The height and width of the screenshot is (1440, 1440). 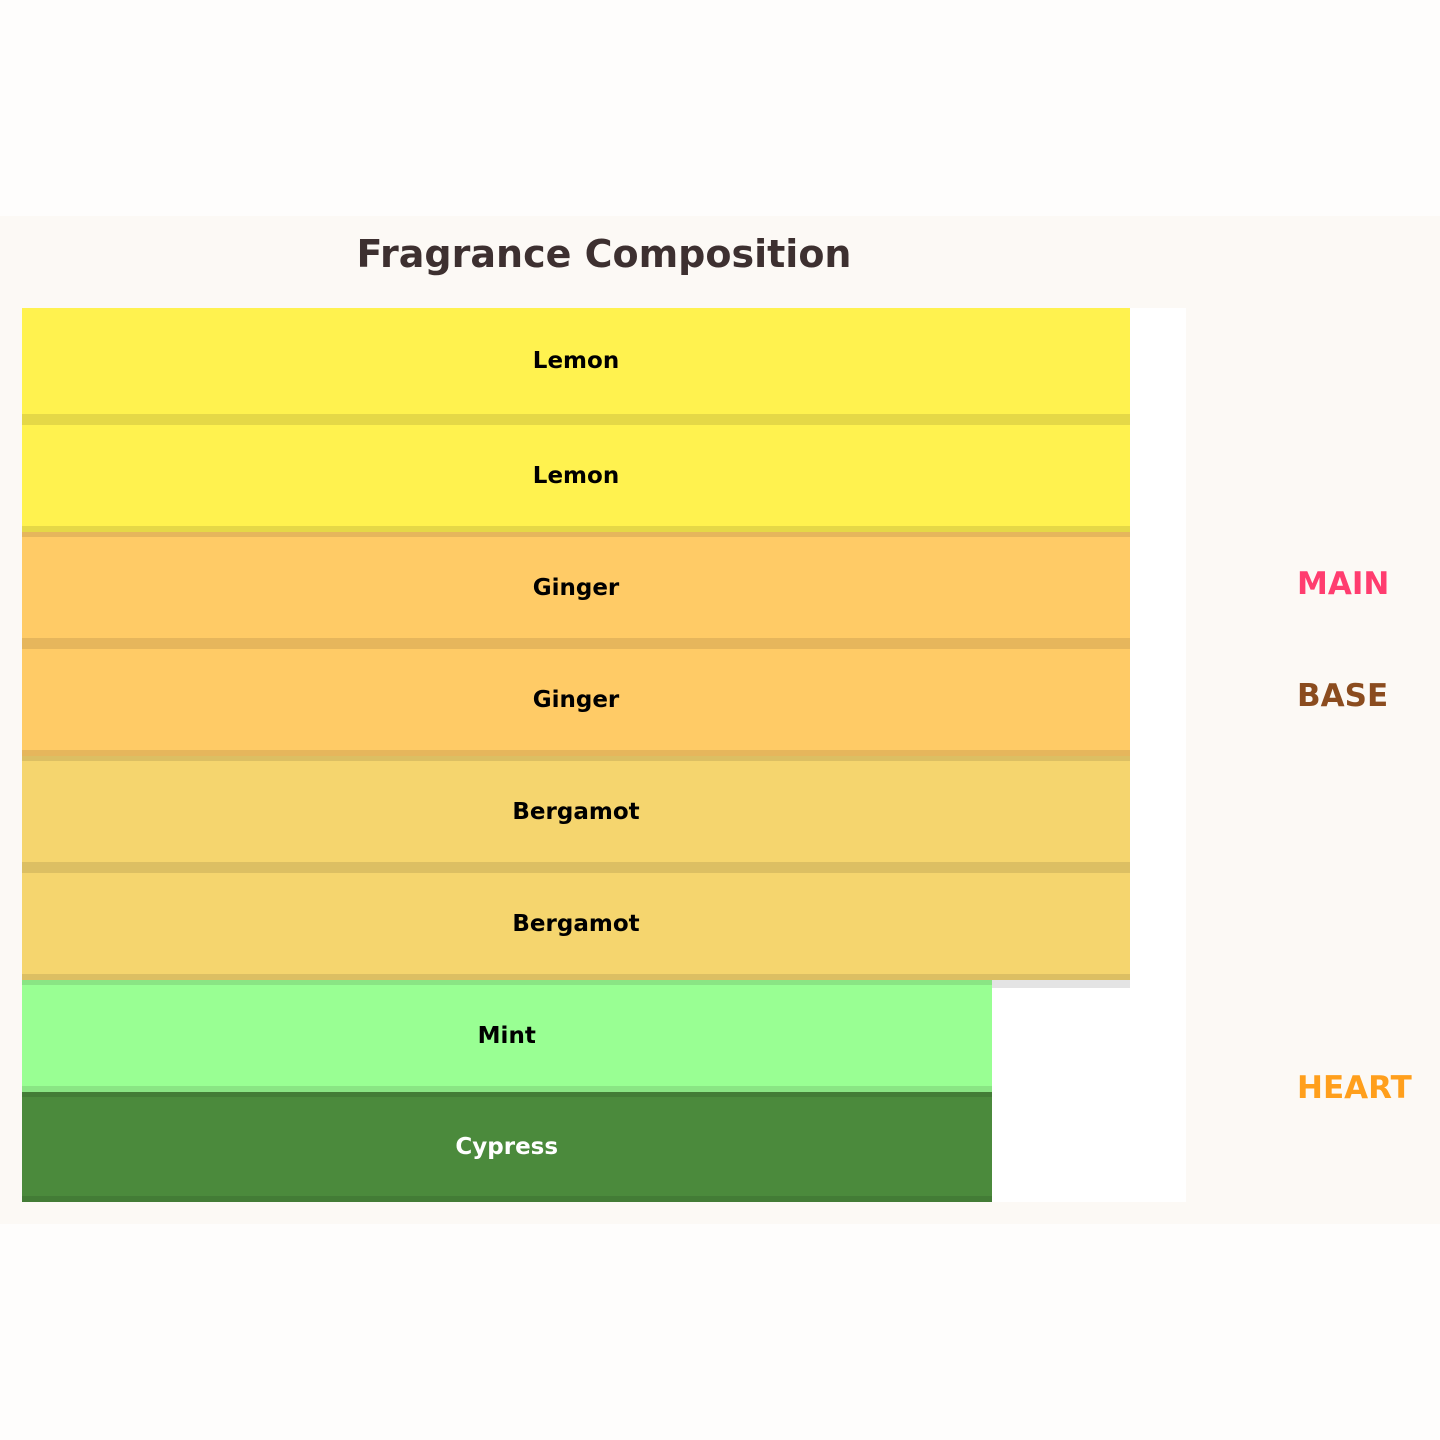 I want to click on bar-cypress: Cypress, so click(x=507, y=1147).